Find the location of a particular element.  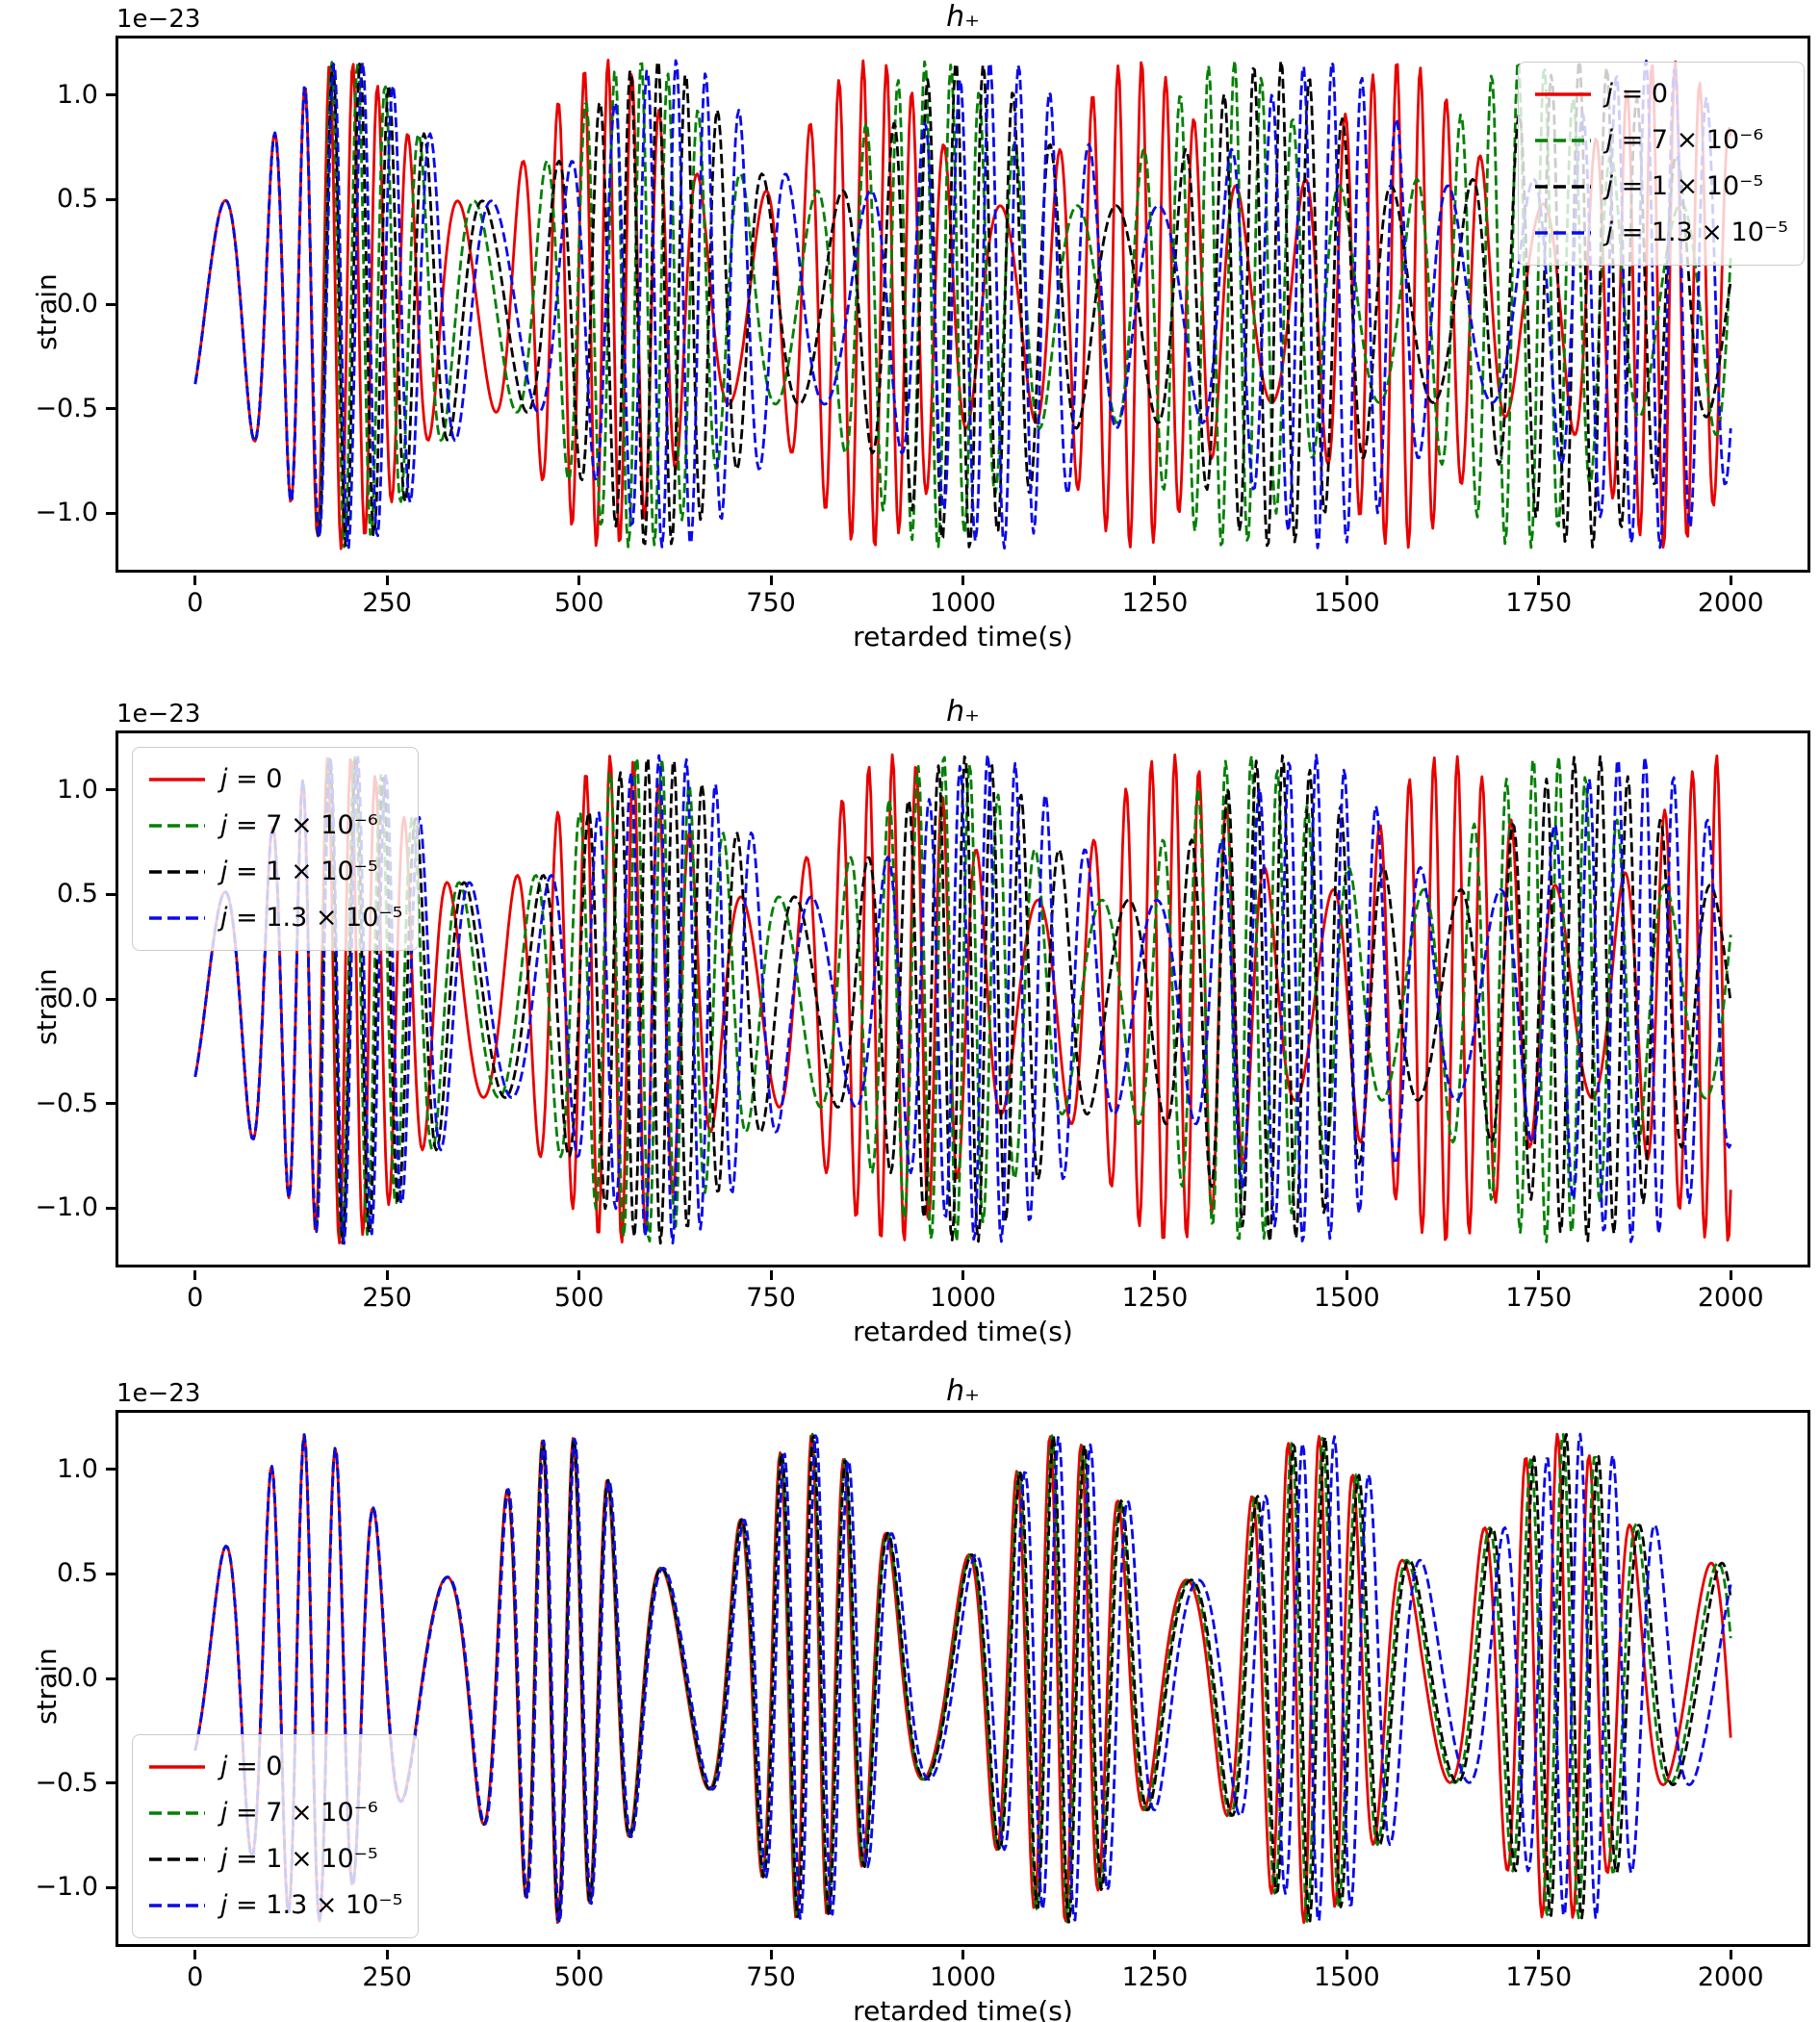

y-tick-label: −0.5 is located at coordinates (67, 1782).